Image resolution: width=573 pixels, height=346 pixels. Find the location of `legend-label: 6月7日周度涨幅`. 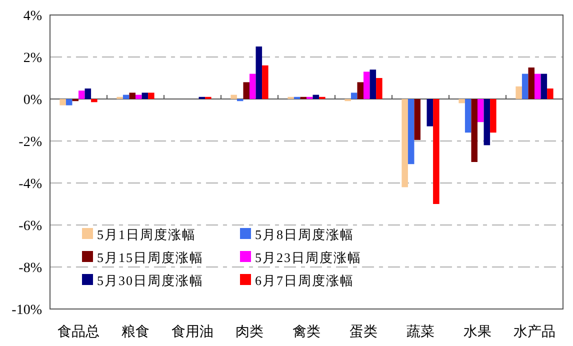

legend-label: 6月7日周度涨幅 is located at coordinates (304, 280).